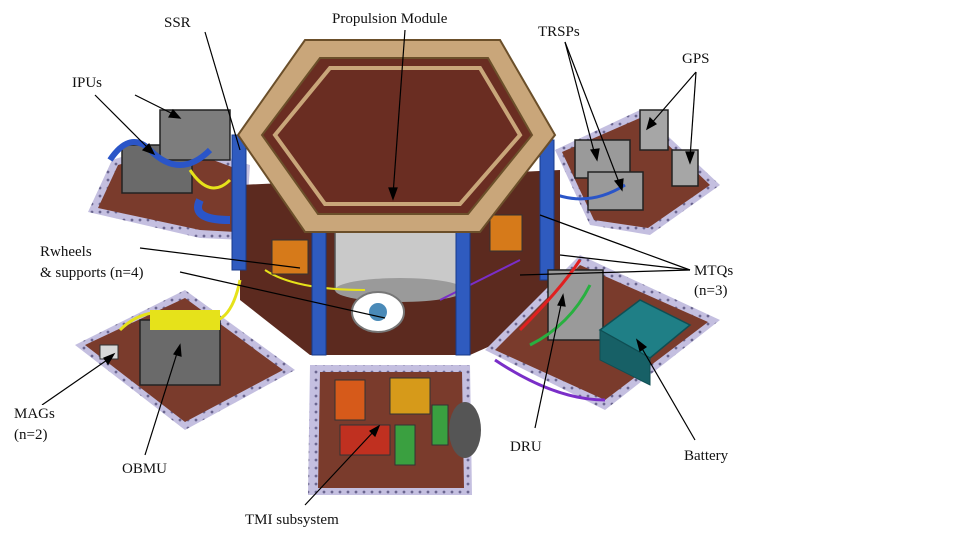 Image resolution: width=960 pixels, height=540 pixels. I want to click on panel-obmu, so click(185, 354).